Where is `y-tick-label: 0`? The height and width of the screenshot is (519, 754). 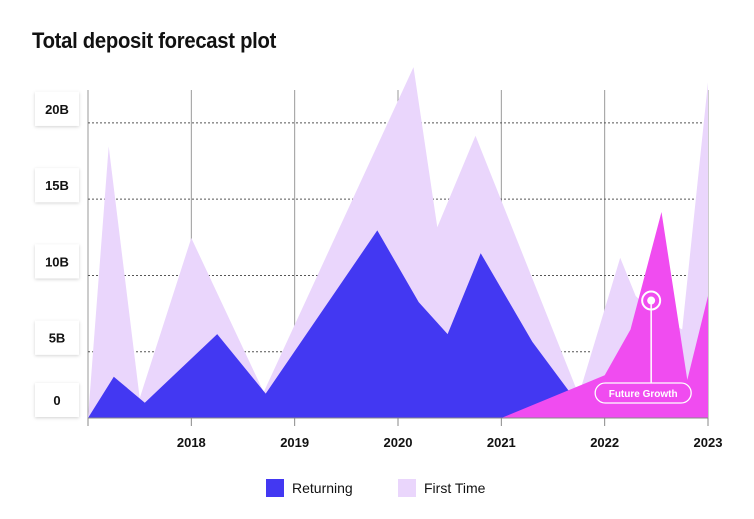
y-tick-label: 0 is located at coordinates (56, 400).